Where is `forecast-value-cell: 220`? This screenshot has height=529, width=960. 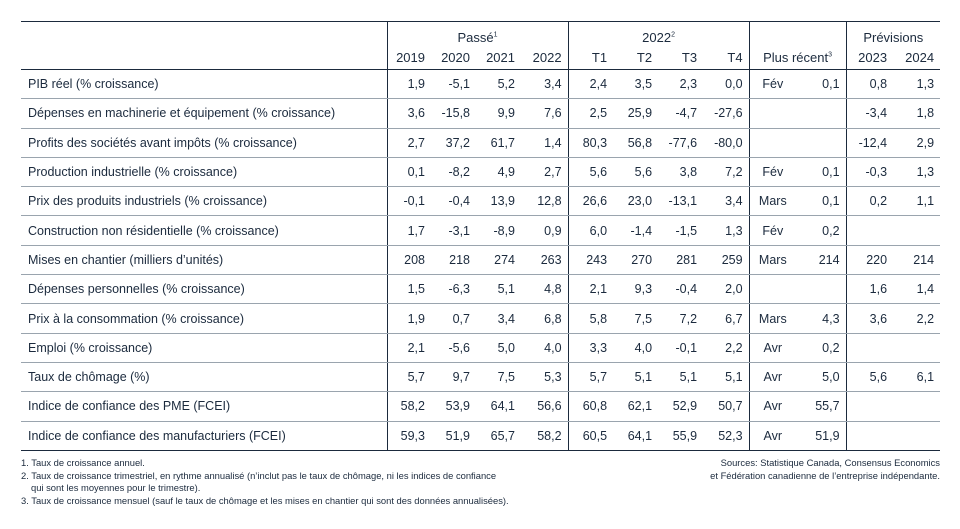 forecast-value-cell: 220 is located at coordinates (869, 260).